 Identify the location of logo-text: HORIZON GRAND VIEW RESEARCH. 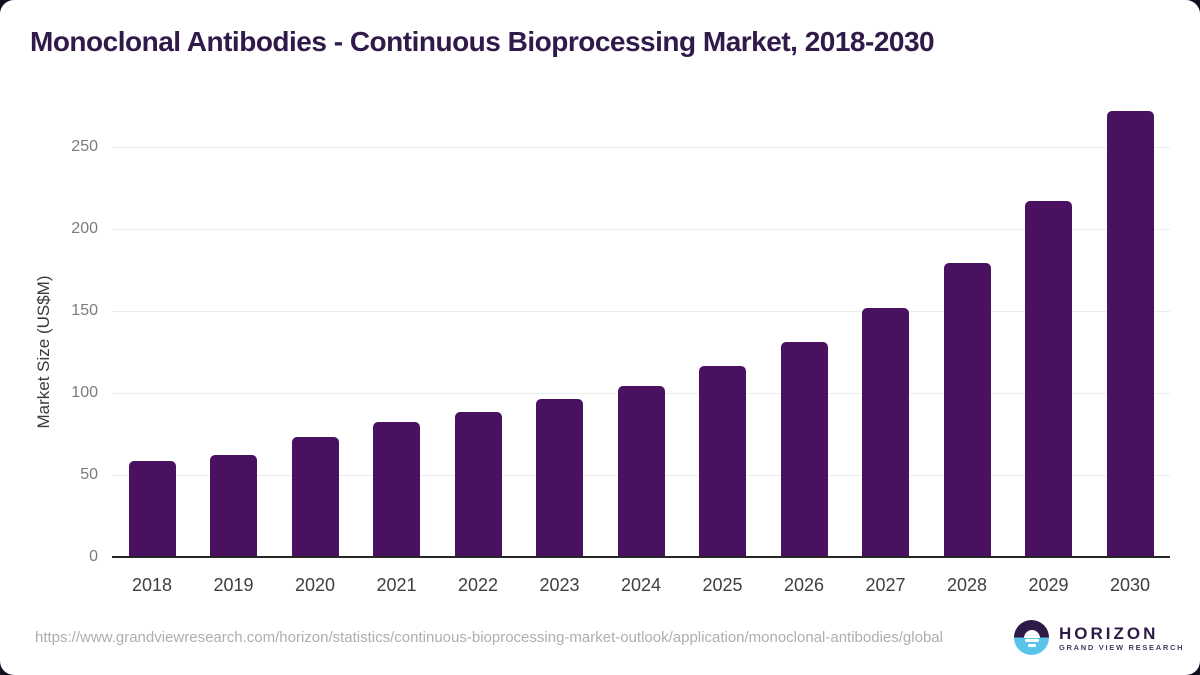
(1121, 638).